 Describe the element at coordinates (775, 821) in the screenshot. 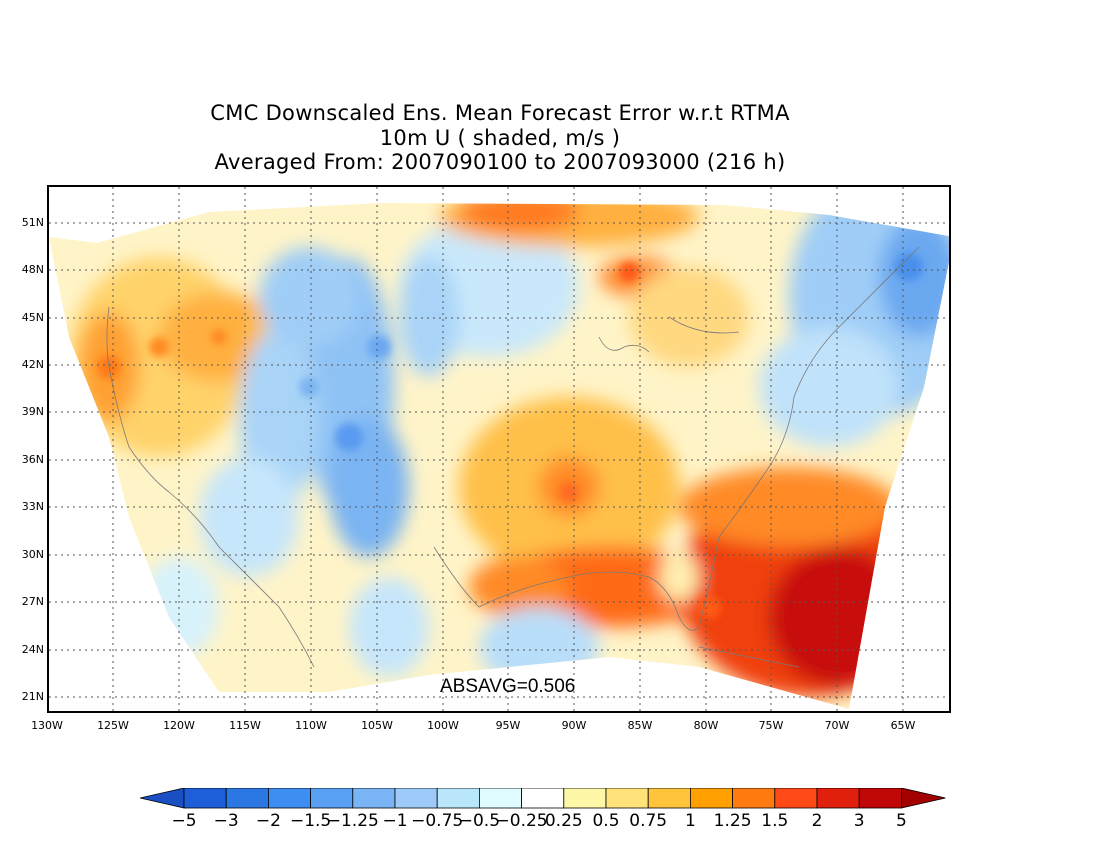

I see `colorbar-tick-label: 1.5` at that location.